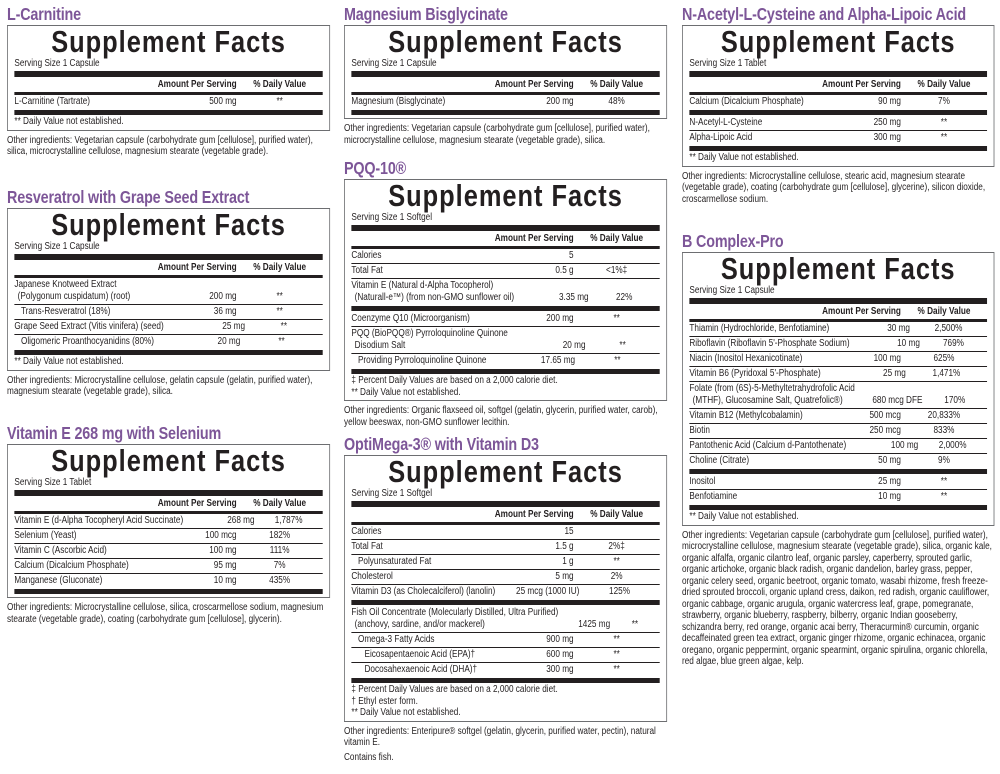 Image resolution: width=1000 pixels, height=774 pixels. I want to click on product-title: OptiMega-3® with Vitamin D3, so click(441, 444).